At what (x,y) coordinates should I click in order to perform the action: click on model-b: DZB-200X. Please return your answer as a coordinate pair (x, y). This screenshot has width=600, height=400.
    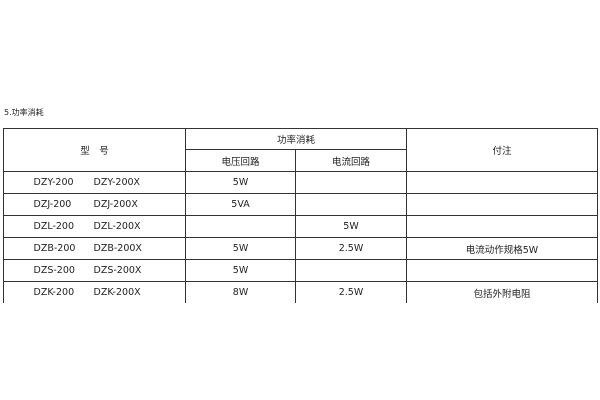
    Looking at the image, I should click on (117, 248).